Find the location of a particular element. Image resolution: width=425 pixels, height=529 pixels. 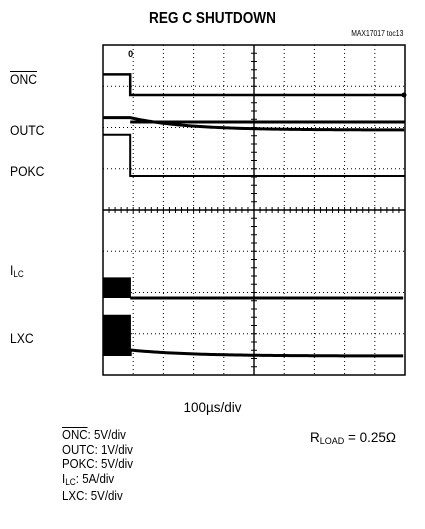

trace-outc is located at coordinates (254, 124).